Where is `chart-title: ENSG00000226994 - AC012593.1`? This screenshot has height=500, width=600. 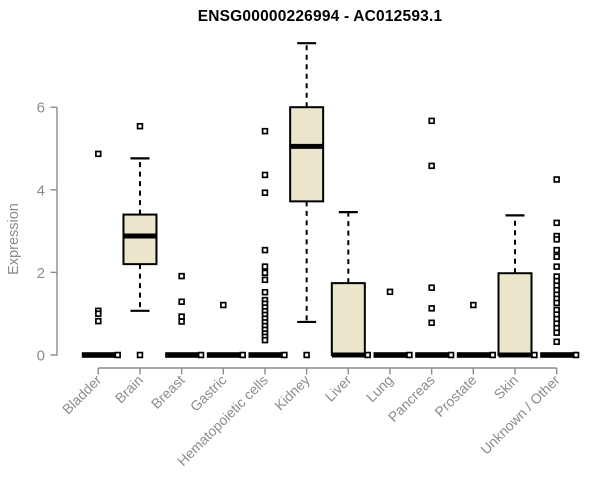 chart-title: ENSG00000226994 - AC012593.1 is located at coordinates (320, 16).